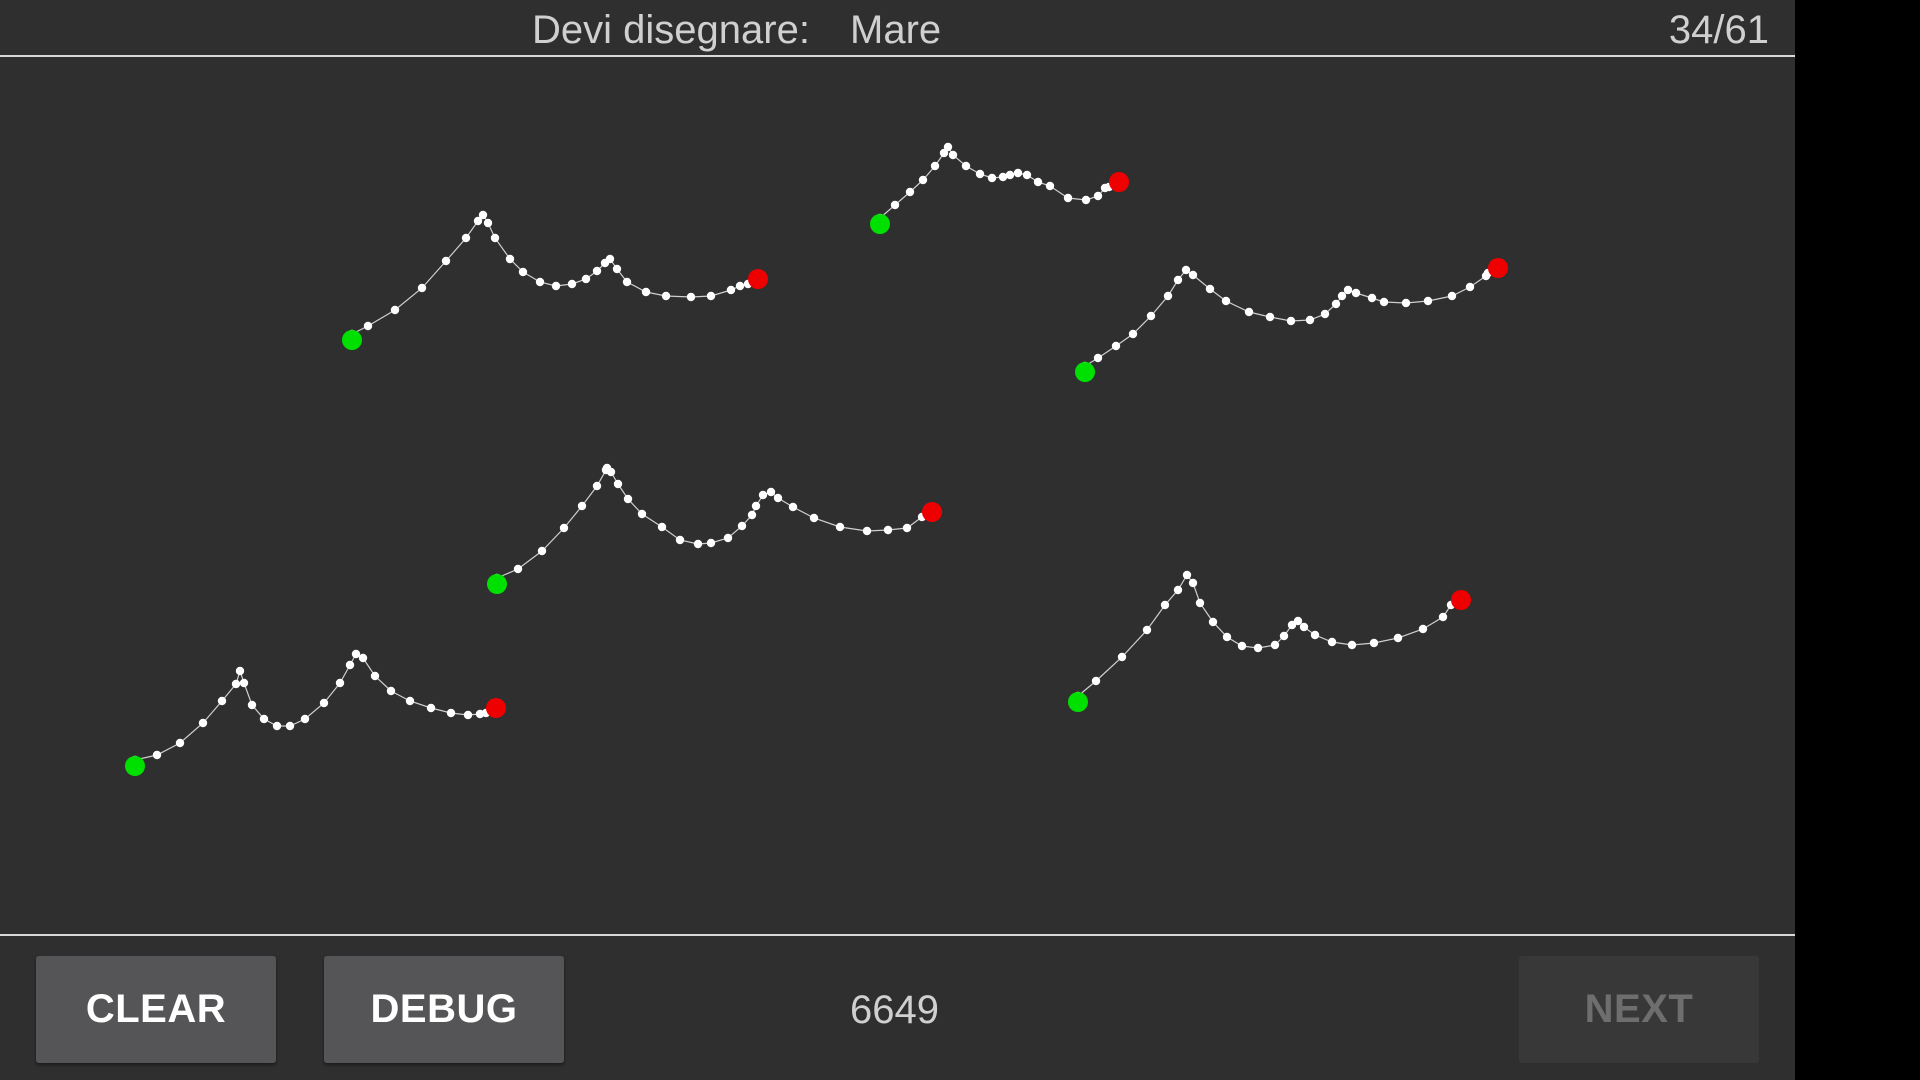 This screenshot has width=1920, height=1080. I want to click on progress-counter: 34/61, so click(1718, 30).